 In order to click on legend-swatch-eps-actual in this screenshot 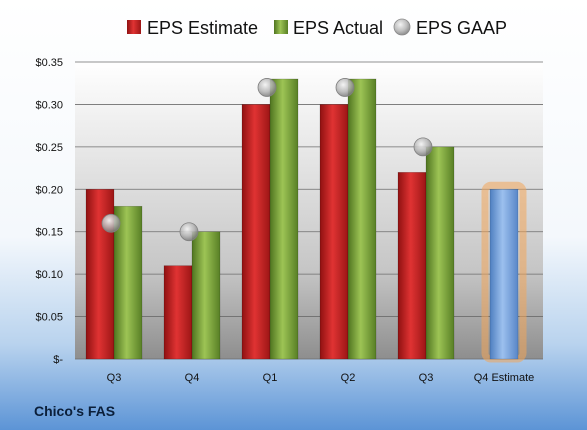, I will do `click(281, 27)`.